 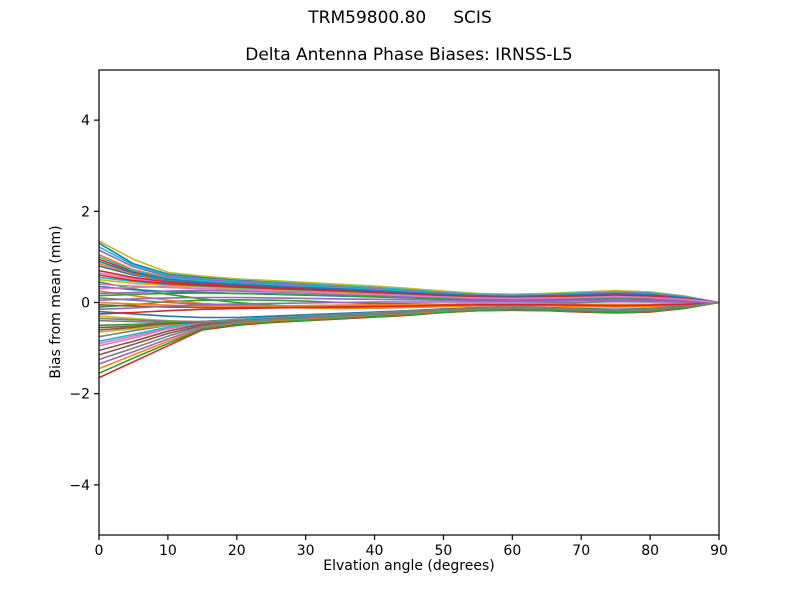 I want to click on y-tick-label: 0, so click(x=85, y=304).